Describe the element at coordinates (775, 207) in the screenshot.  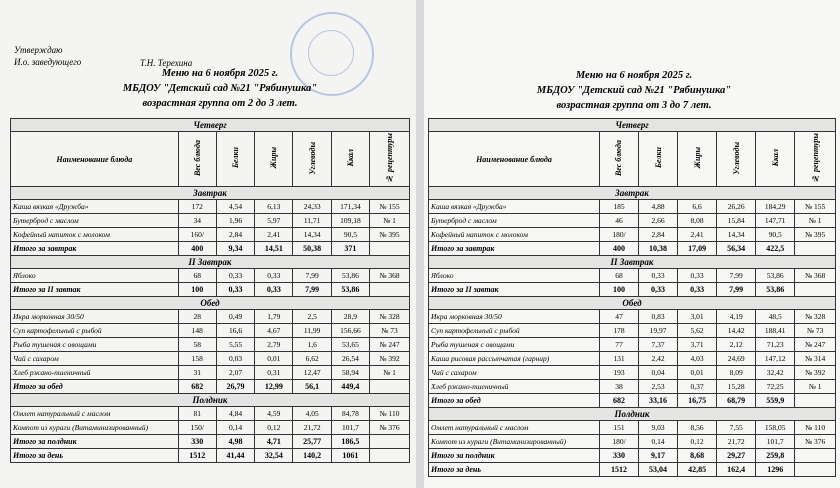
I see `cell: 184,29` at that location.